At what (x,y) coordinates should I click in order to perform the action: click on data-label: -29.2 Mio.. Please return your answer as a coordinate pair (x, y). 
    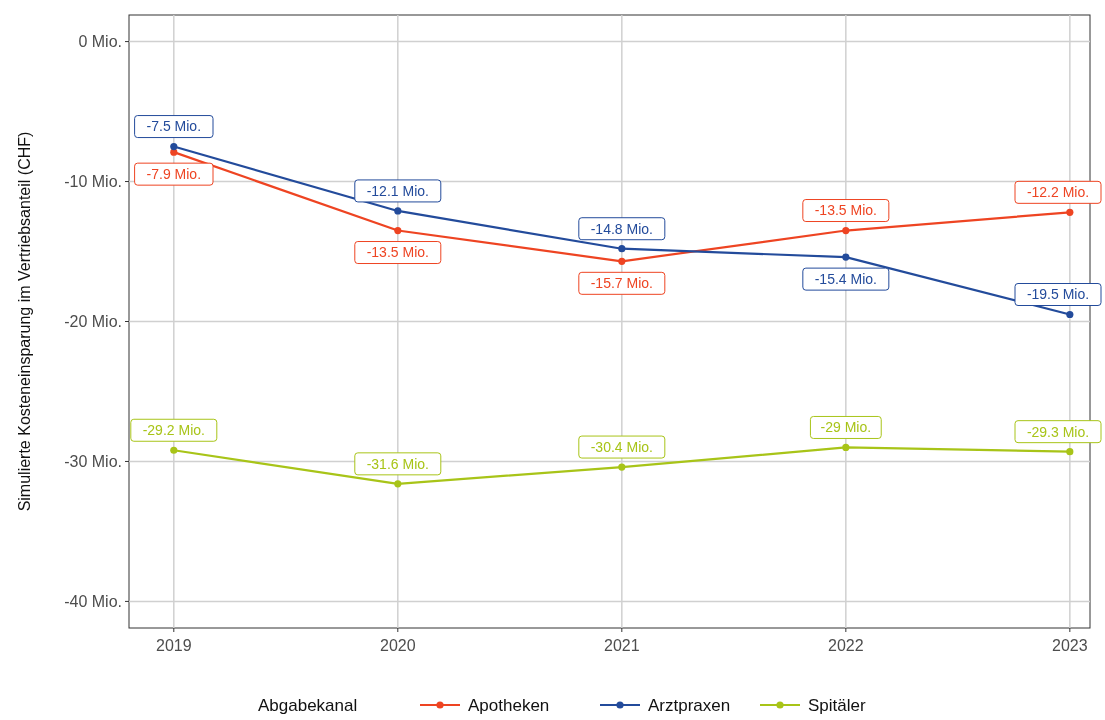
    Looking at the image, I should click on (173, 430).